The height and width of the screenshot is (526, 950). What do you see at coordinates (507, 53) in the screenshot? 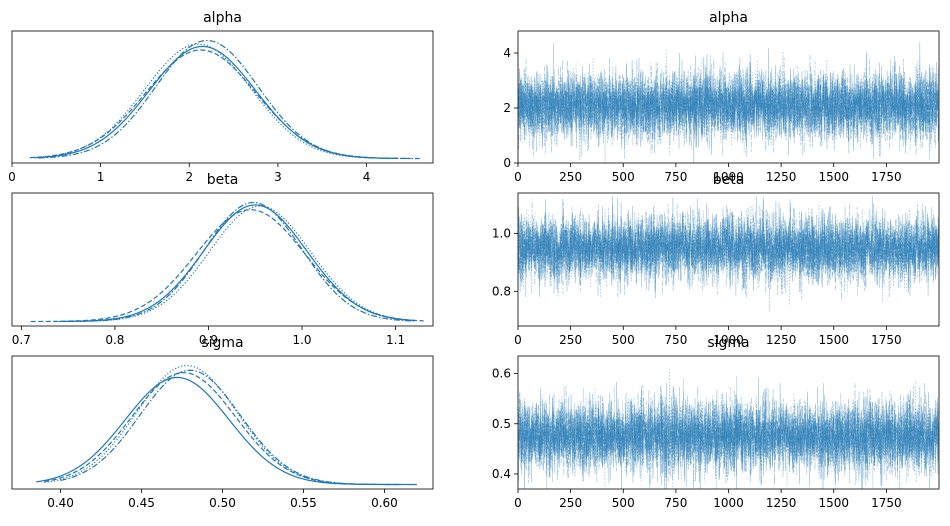
I see `y-tick-label: 4` at bounding box center [507, 53].